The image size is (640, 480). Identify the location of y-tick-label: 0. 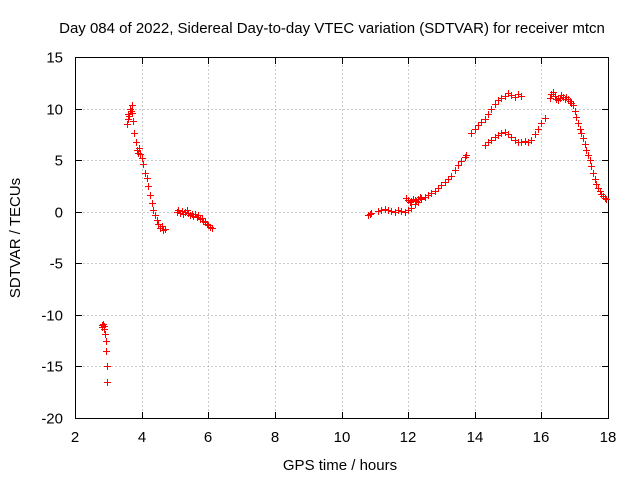
(59, 213).